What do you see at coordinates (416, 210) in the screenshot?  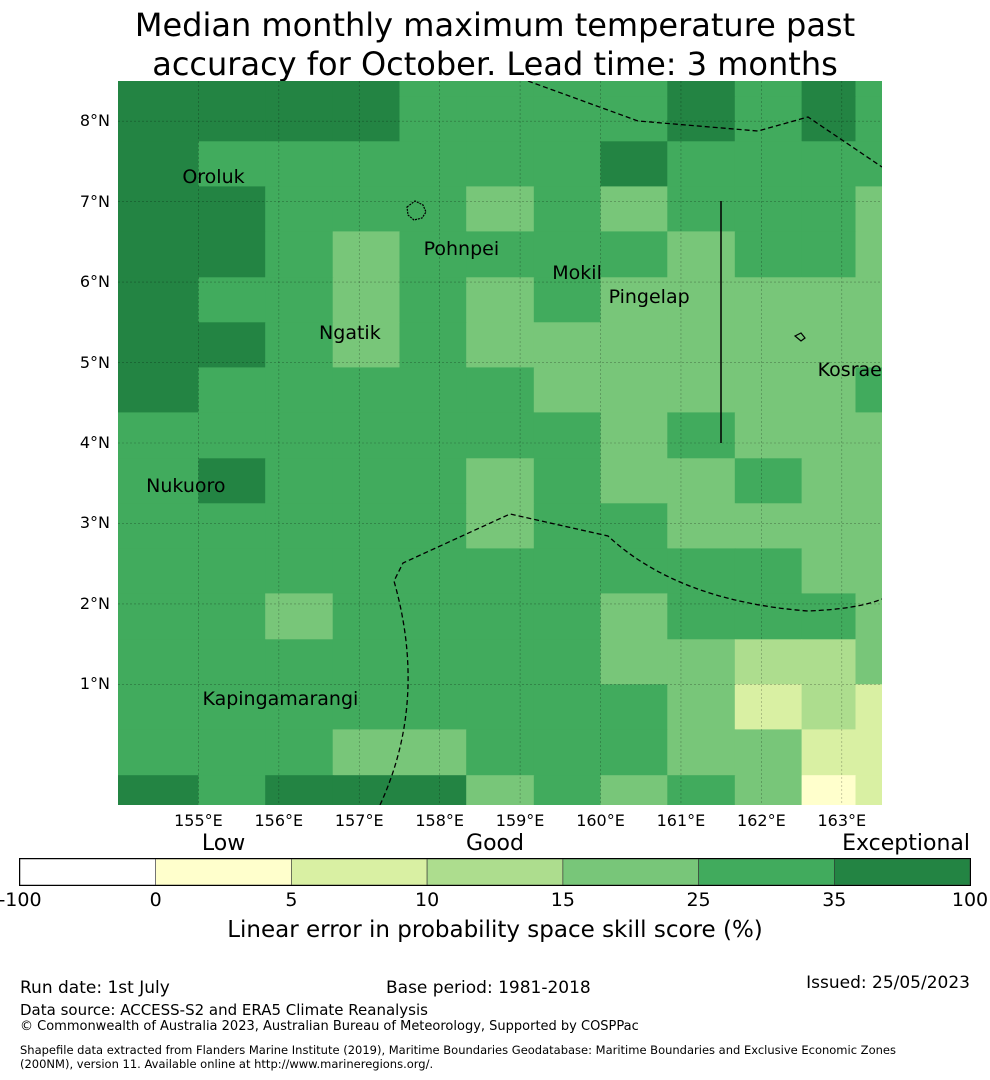 I see `pohnpei-island-outline` at bounding box center [416, 210].